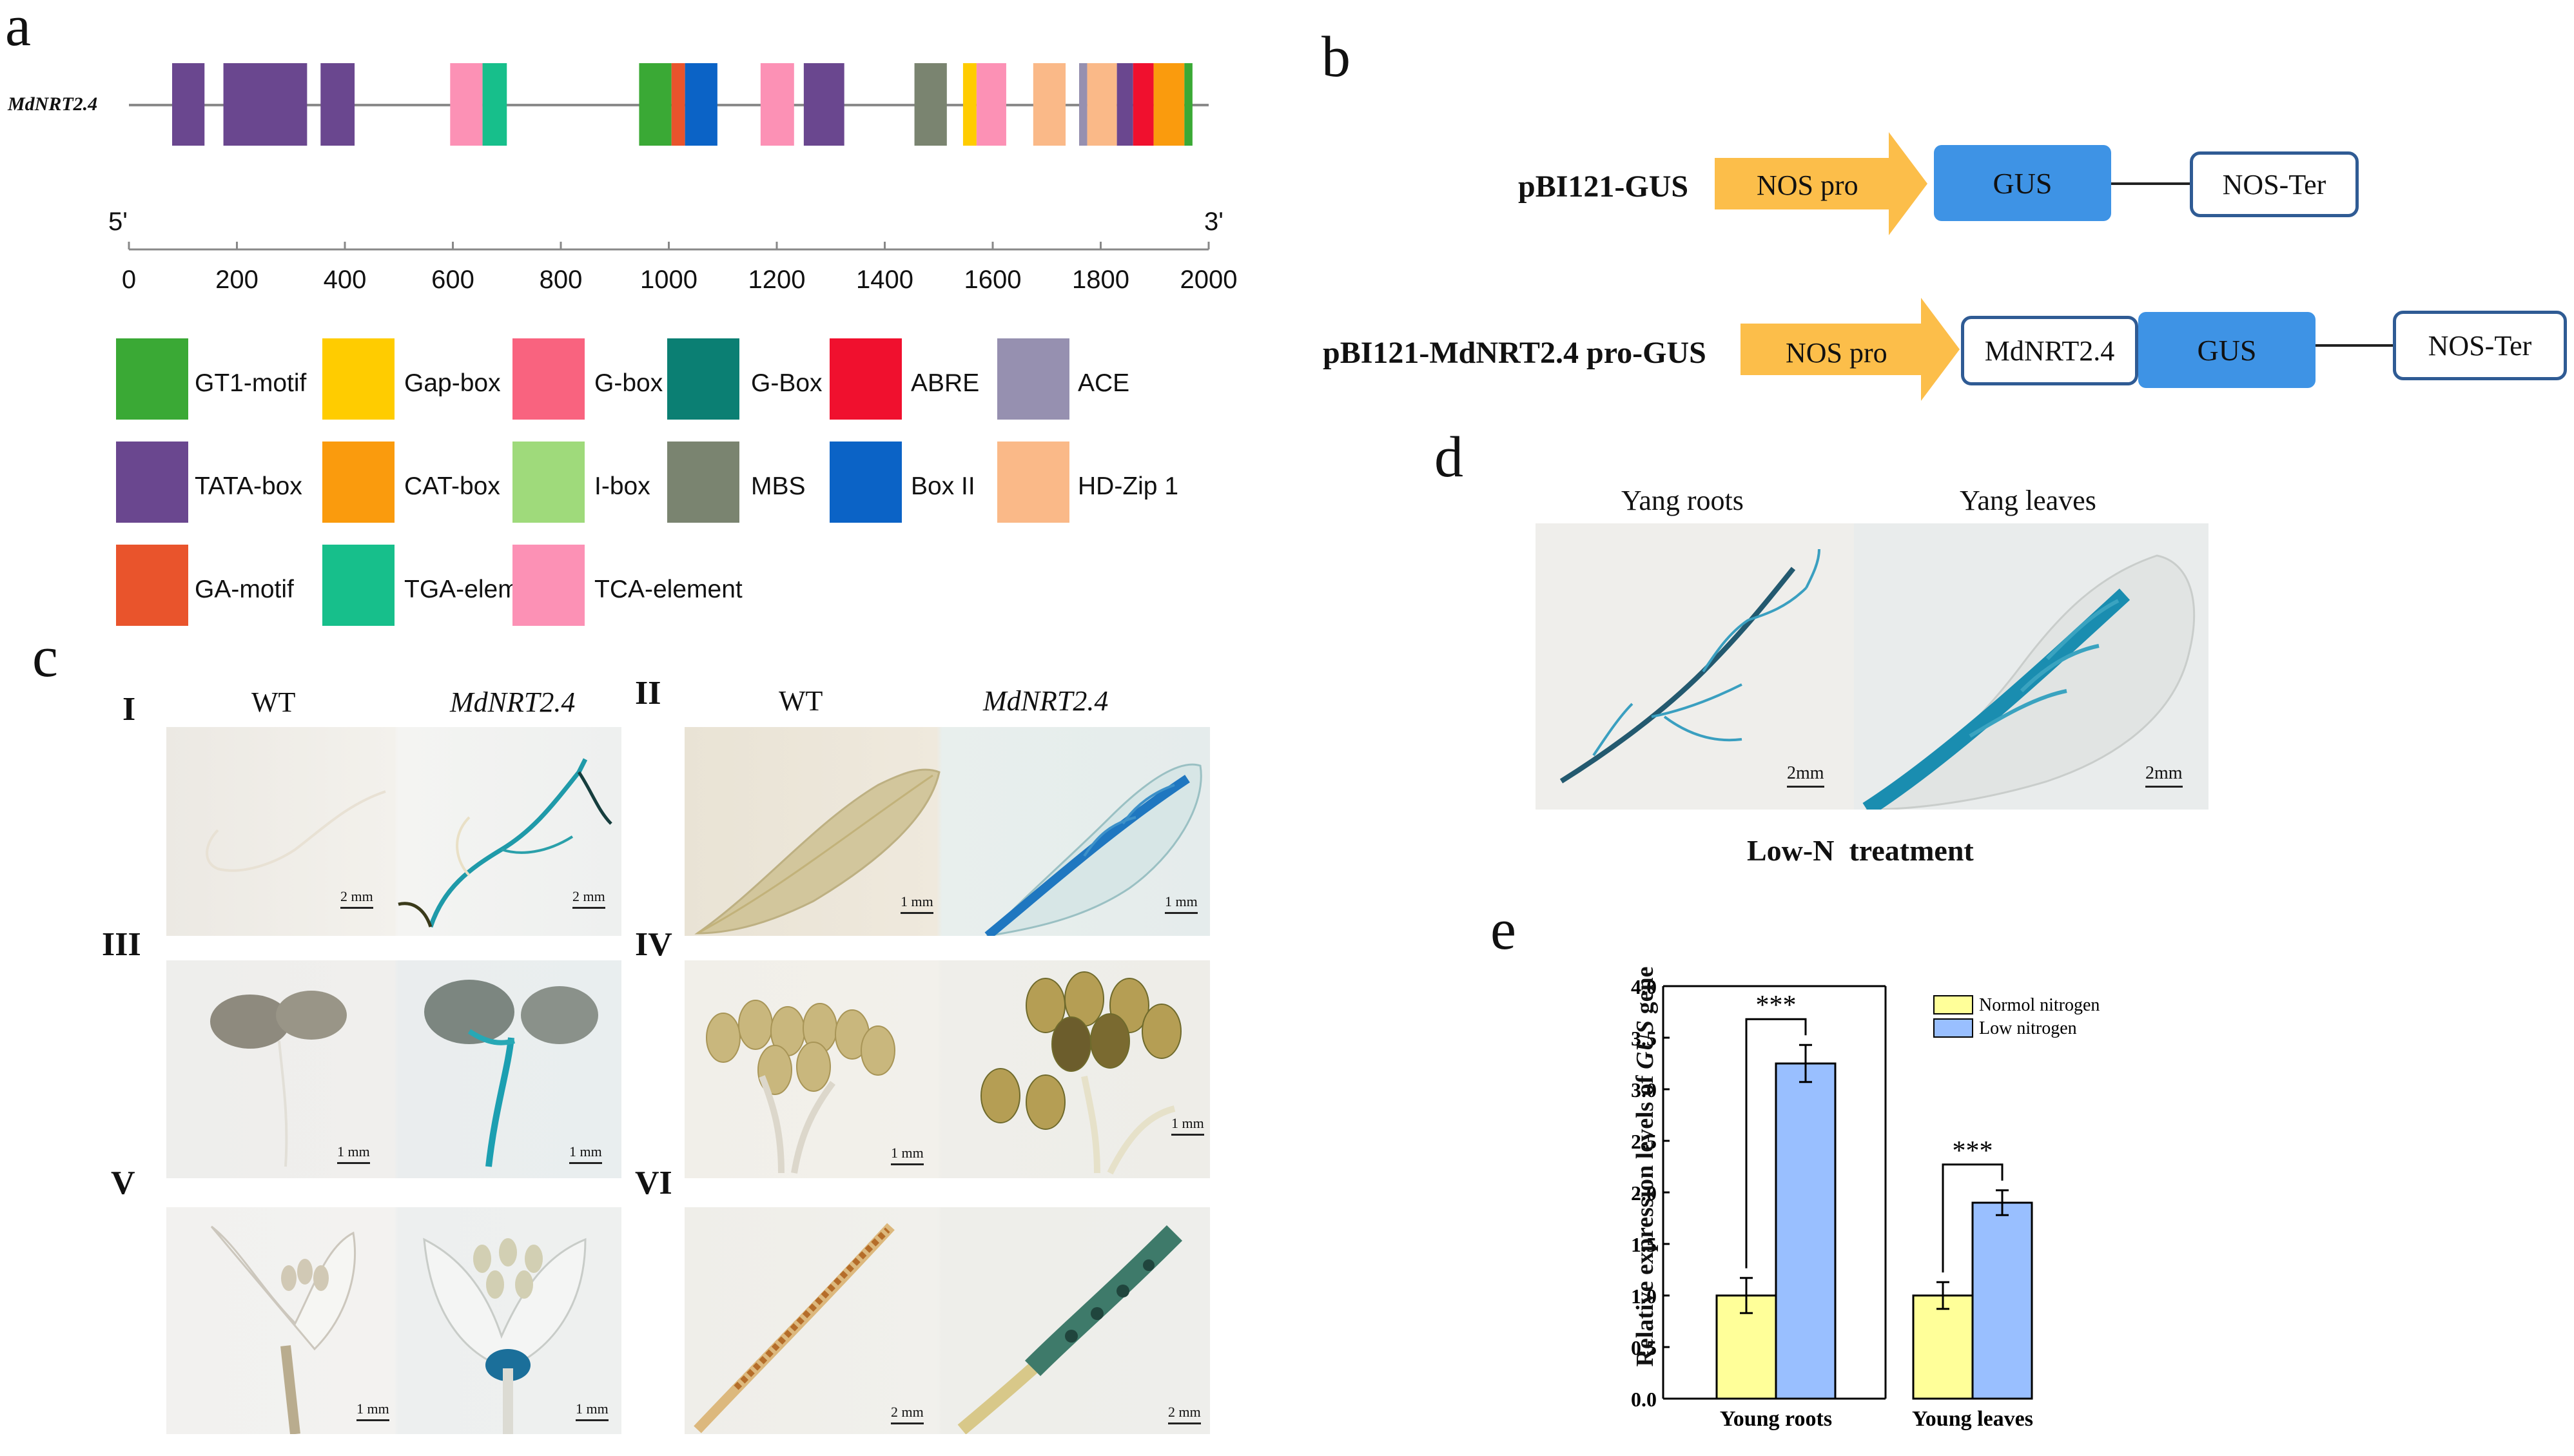 This screenshot has width=2574, height=1456. Describe the element at coordinates (121, 944) in the screenshot. I see `roman-III: III` at that location.